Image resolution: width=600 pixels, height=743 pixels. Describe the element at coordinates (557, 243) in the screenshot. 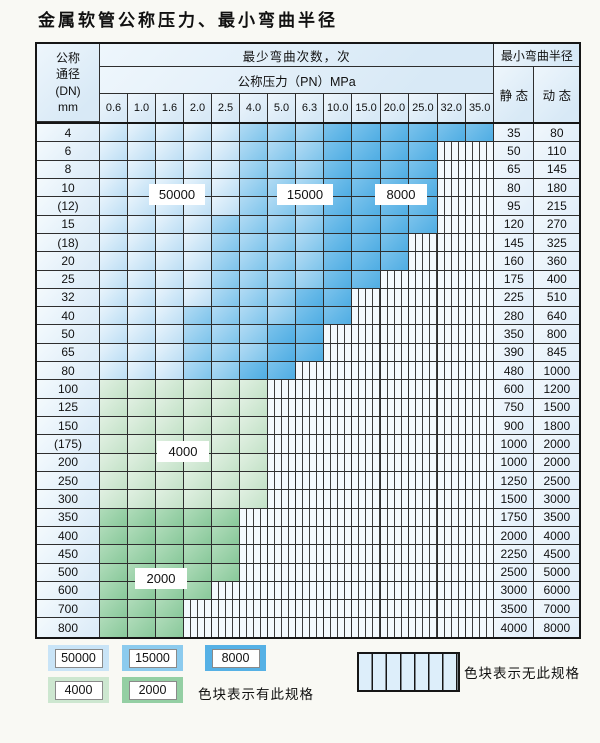

I see `dynamic-value-cell: 325` at that location.